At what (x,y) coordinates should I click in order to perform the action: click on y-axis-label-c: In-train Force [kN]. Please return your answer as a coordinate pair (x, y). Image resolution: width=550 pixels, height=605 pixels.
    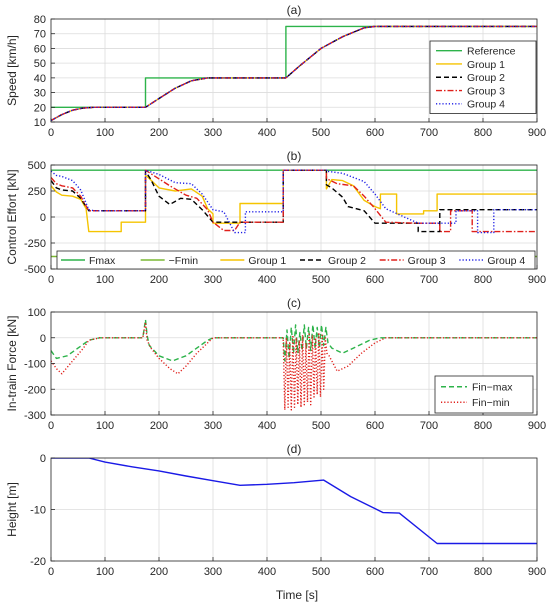
    Looking at the image, I should click on (12, 363).